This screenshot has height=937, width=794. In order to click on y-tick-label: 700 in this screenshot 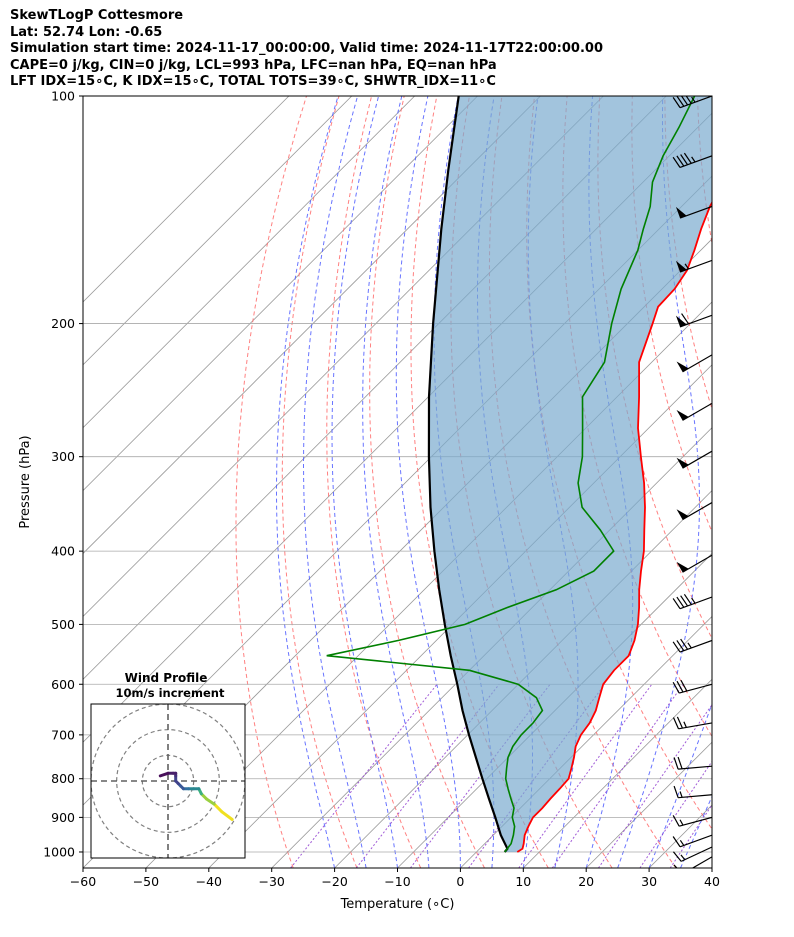, I will do `click(63, 734)`.